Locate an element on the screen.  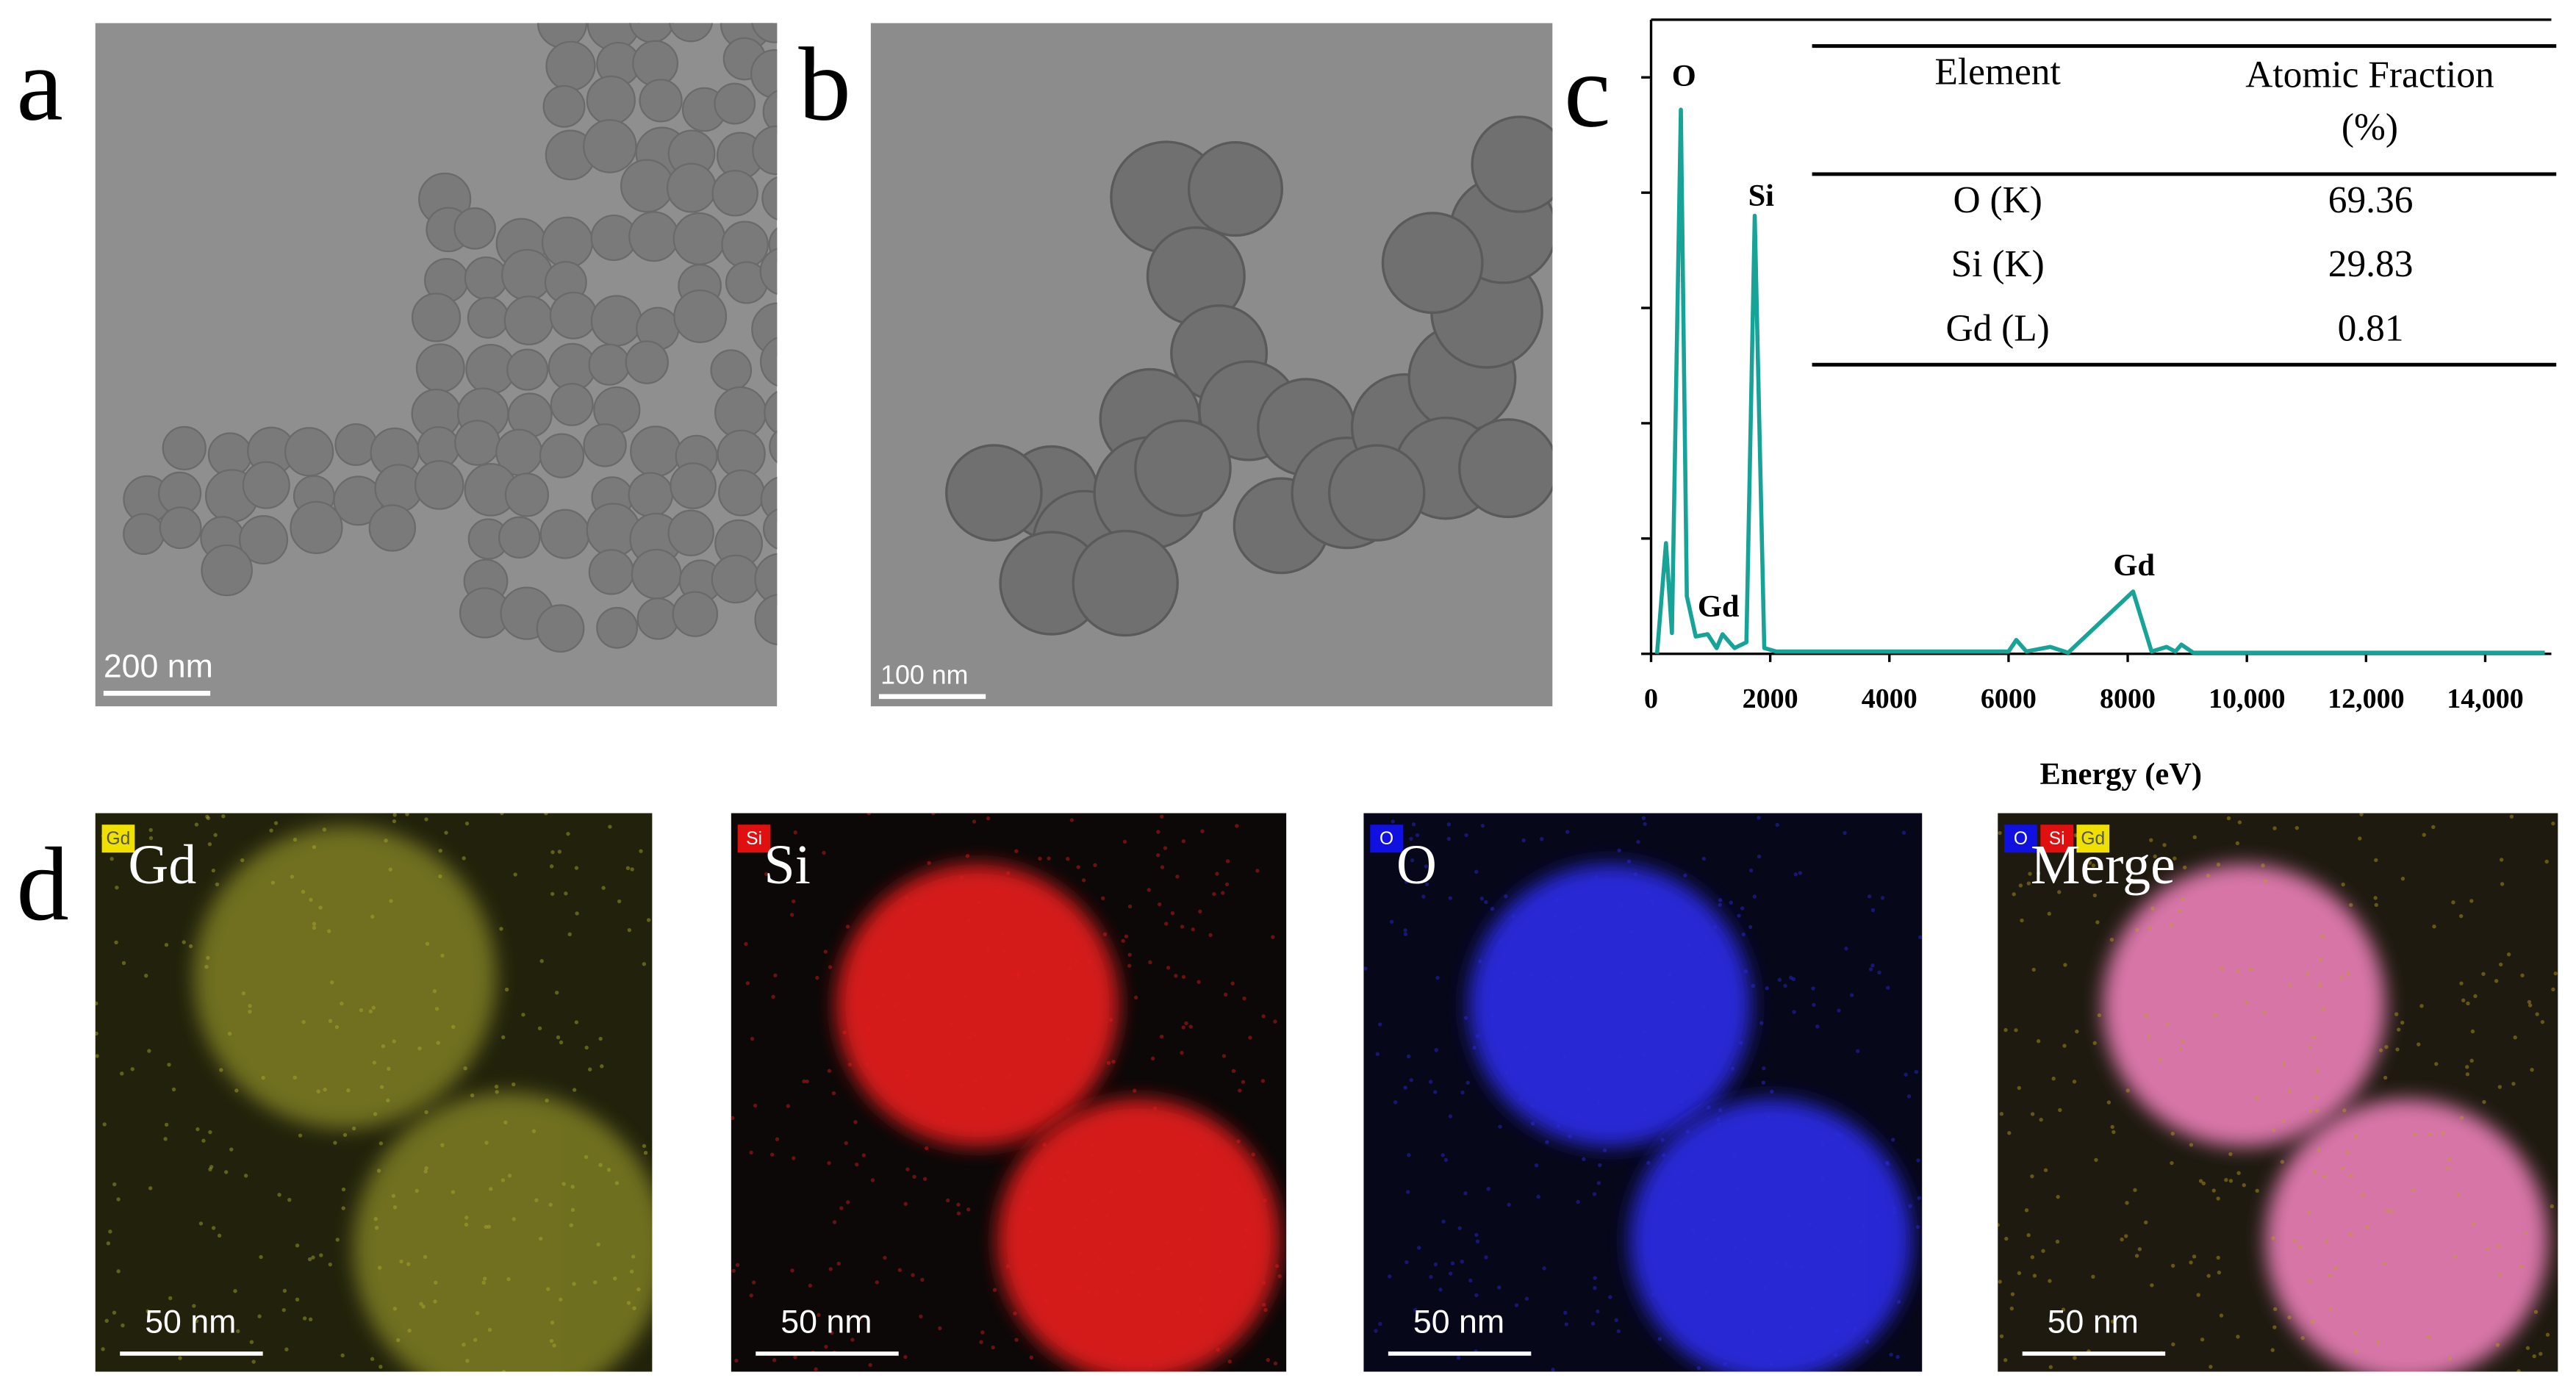
particle-map is located at coordinates (1138, 1236).